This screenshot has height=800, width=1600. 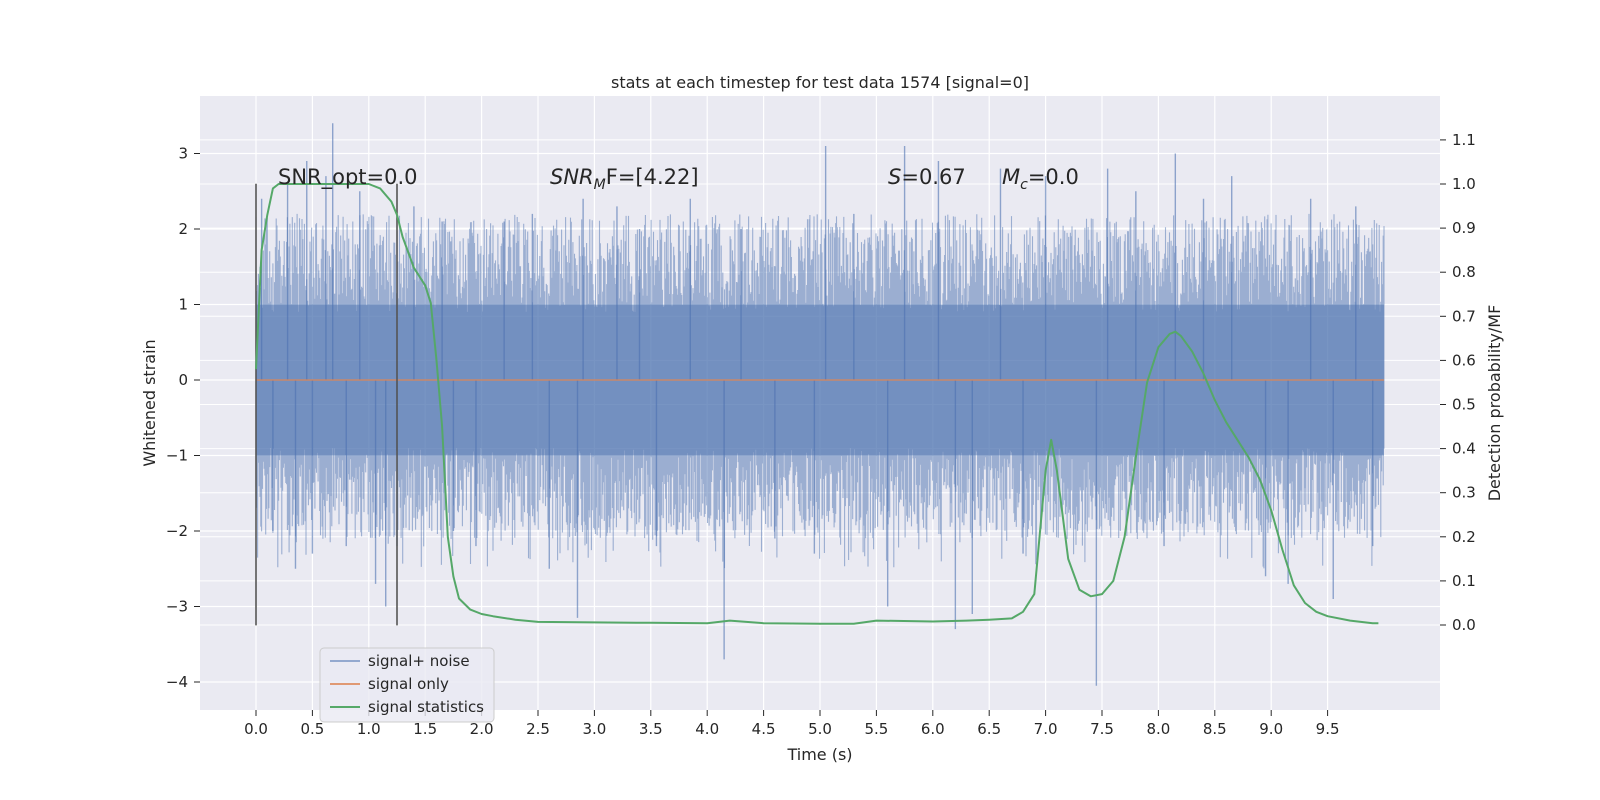 I want to click on x-tick-label: 2.0, so click(x=482, y=729).